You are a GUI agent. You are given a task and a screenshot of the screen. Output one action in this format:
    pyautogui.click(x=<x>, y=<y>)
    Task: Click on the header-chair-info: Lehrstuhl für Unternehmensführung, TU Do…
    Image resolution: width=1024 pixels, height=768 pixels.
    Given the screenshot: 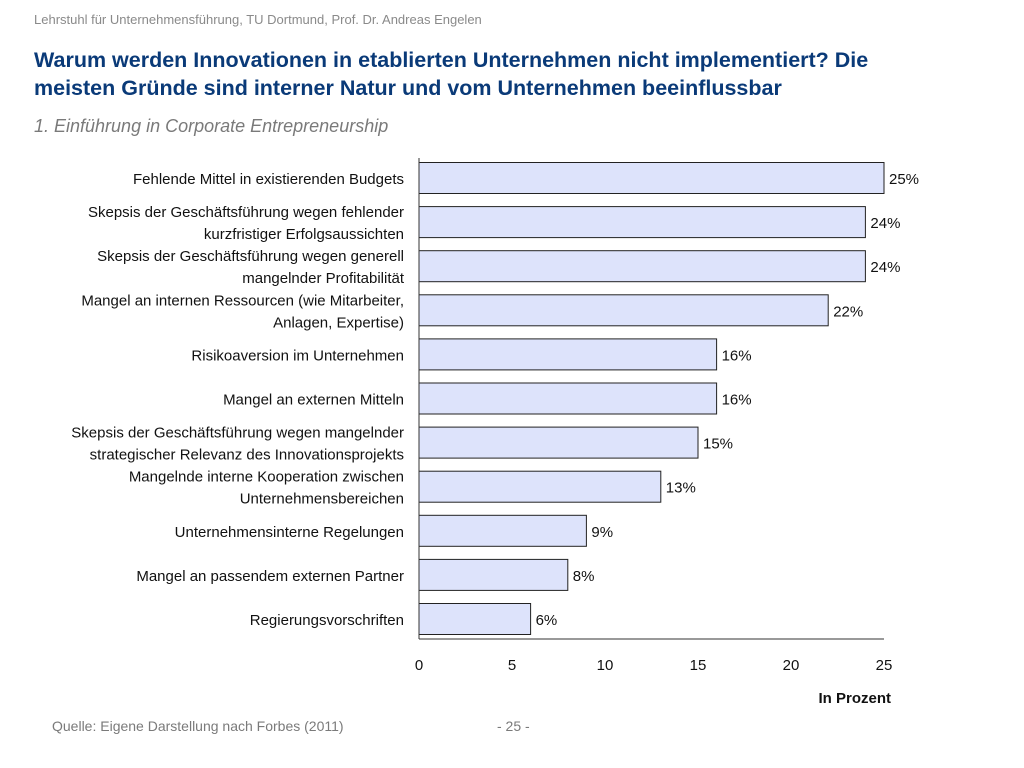 What is the action you would take?
    pyautogui.click(x=258, y=19)
    